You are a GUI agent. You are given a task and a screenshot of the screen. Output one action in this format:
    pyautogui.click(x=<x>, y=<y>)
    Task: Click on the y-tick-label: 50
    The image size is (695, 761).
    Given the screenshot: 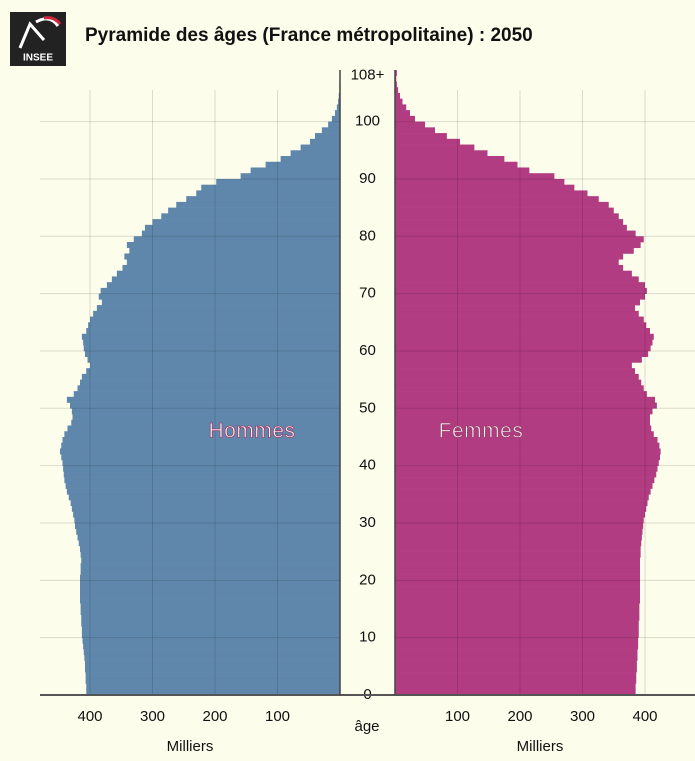 What is the action you would take?
    pyautogui.click(x=367, y=407)
    